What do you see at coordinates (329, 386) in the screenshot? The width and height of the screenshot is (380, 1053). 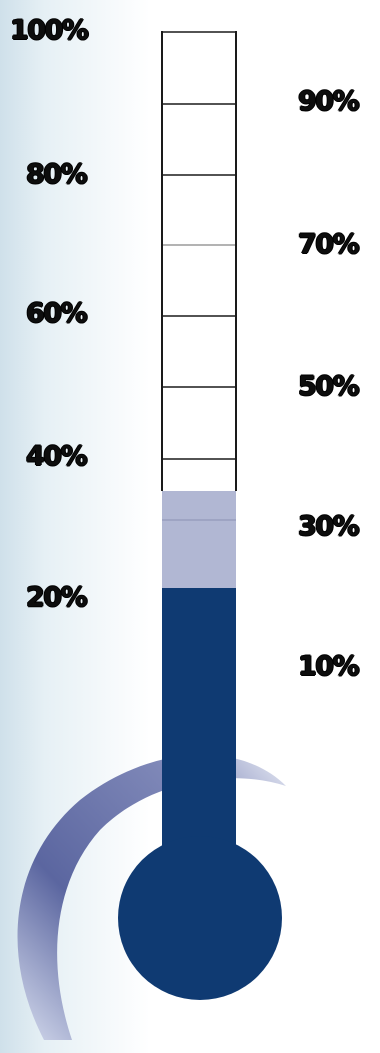 I see `label-50: 50%` at bounding box center [329, 386].